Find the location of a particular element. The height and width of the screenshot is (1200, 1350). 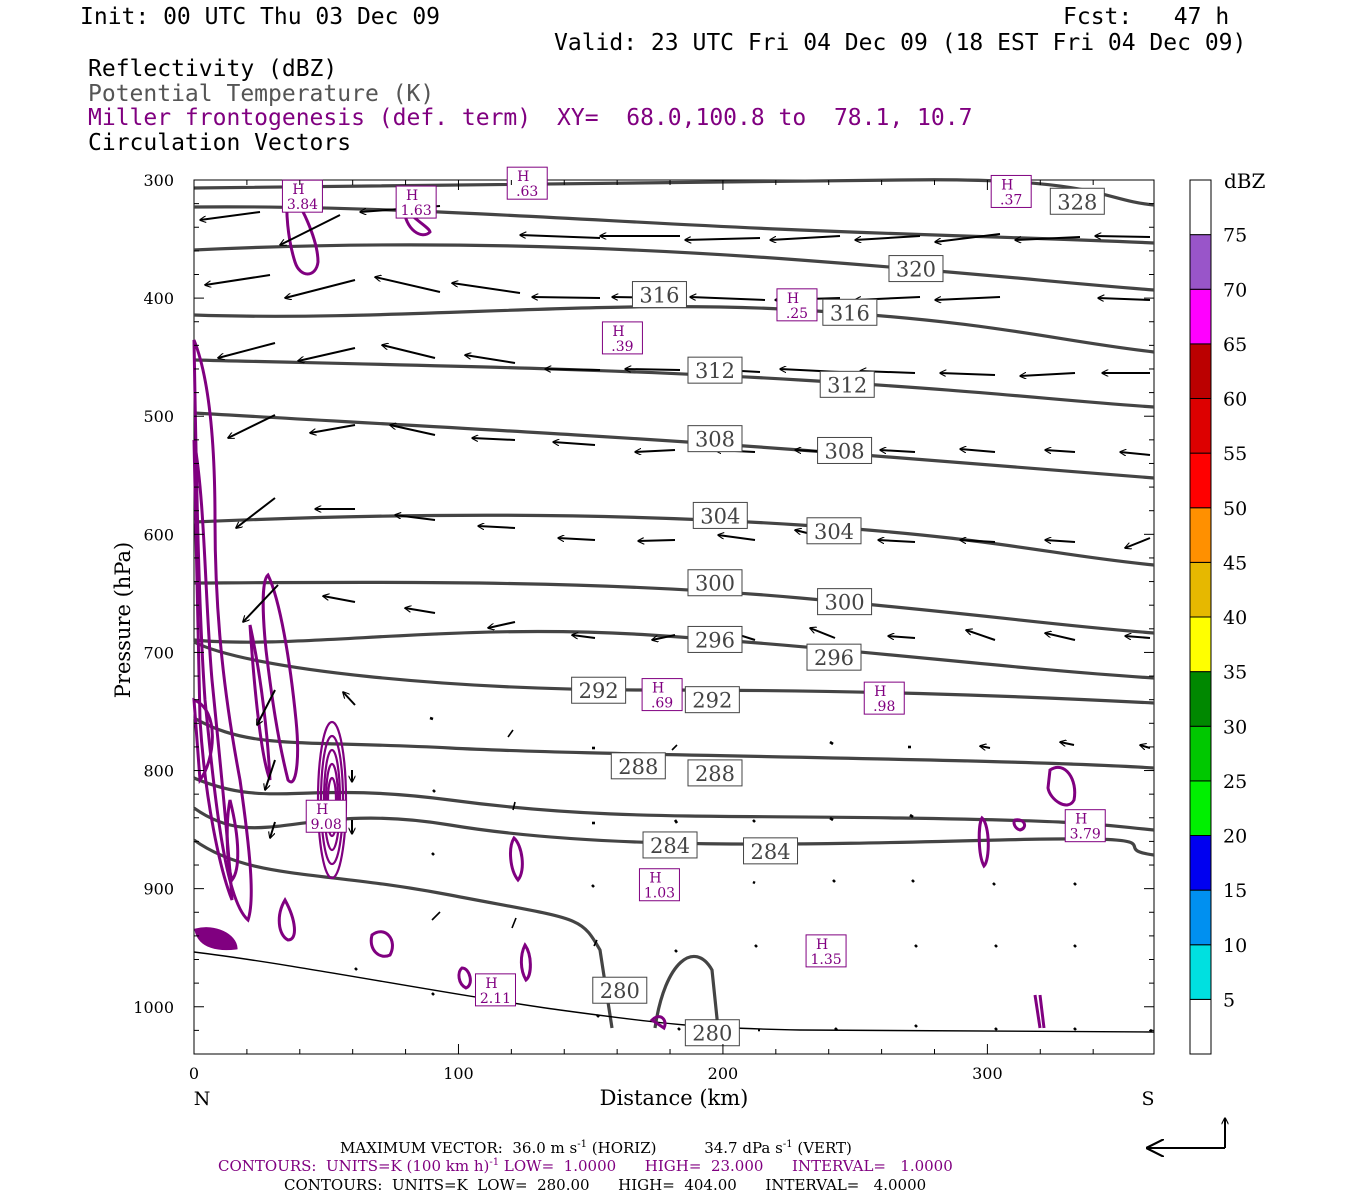

theta-label: 312 is located at coordinates (715, 370).